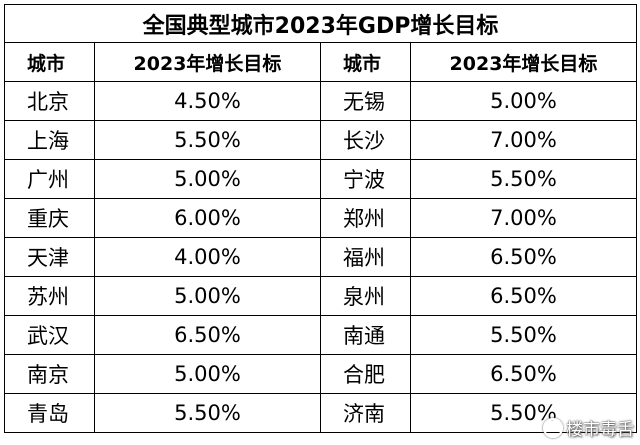  What do you see at coordinates (49, 374) in the screenshot?
I see `city-cell: 南京` at bounding box center [49, 374].